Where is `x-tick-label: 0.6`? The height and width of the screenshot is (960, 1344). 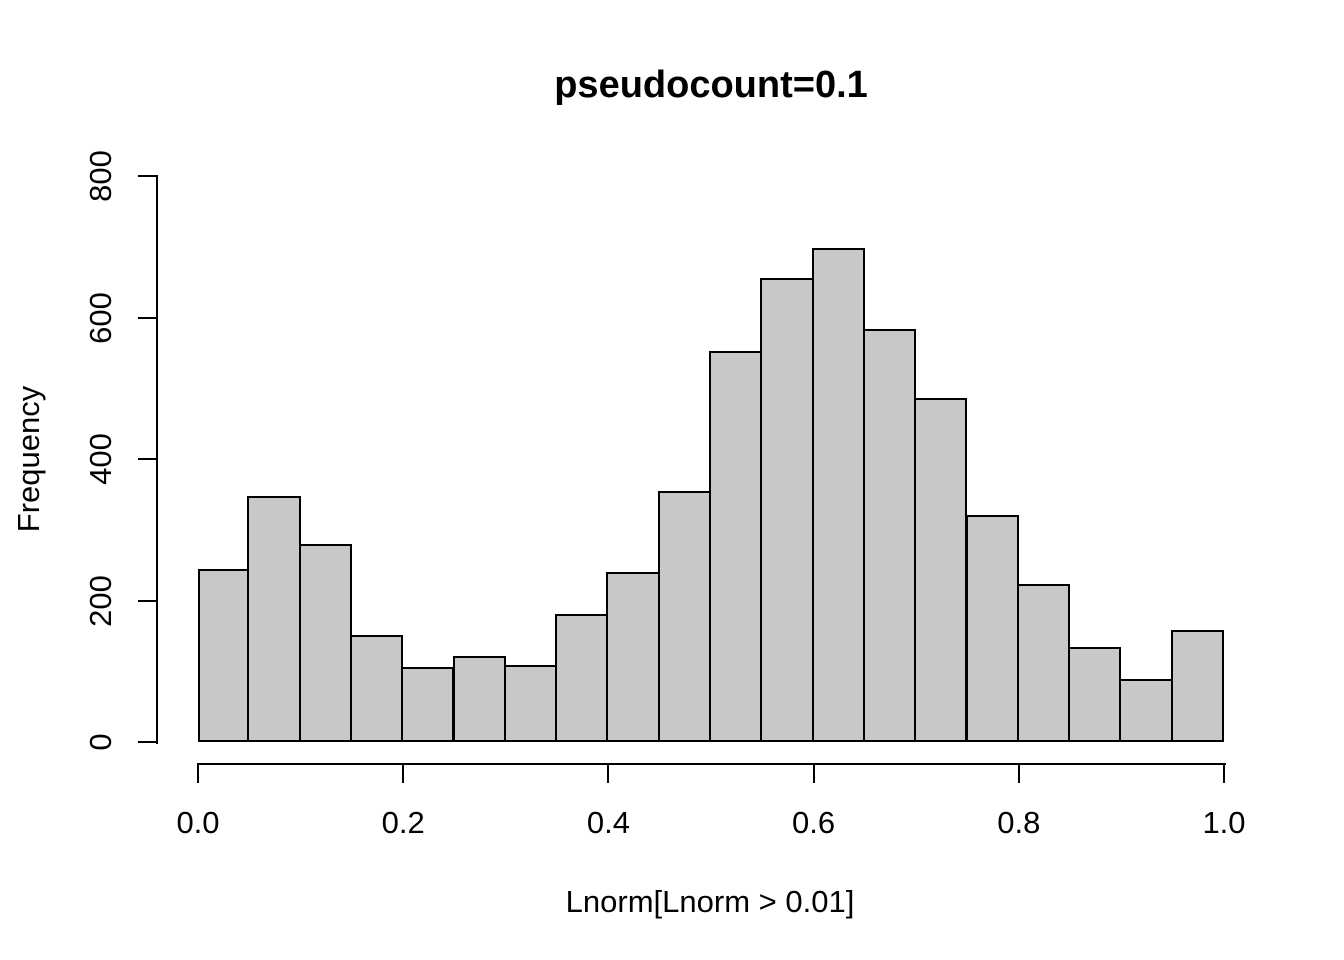
x-tick-label: 0.6 is located at coordinates (814, 822).